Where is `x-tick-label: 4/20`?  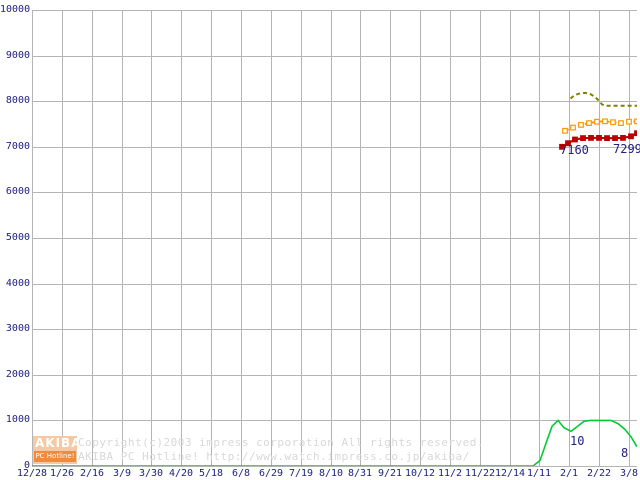 x-tick-label: 4/20 is located at coordinates (181, 473).